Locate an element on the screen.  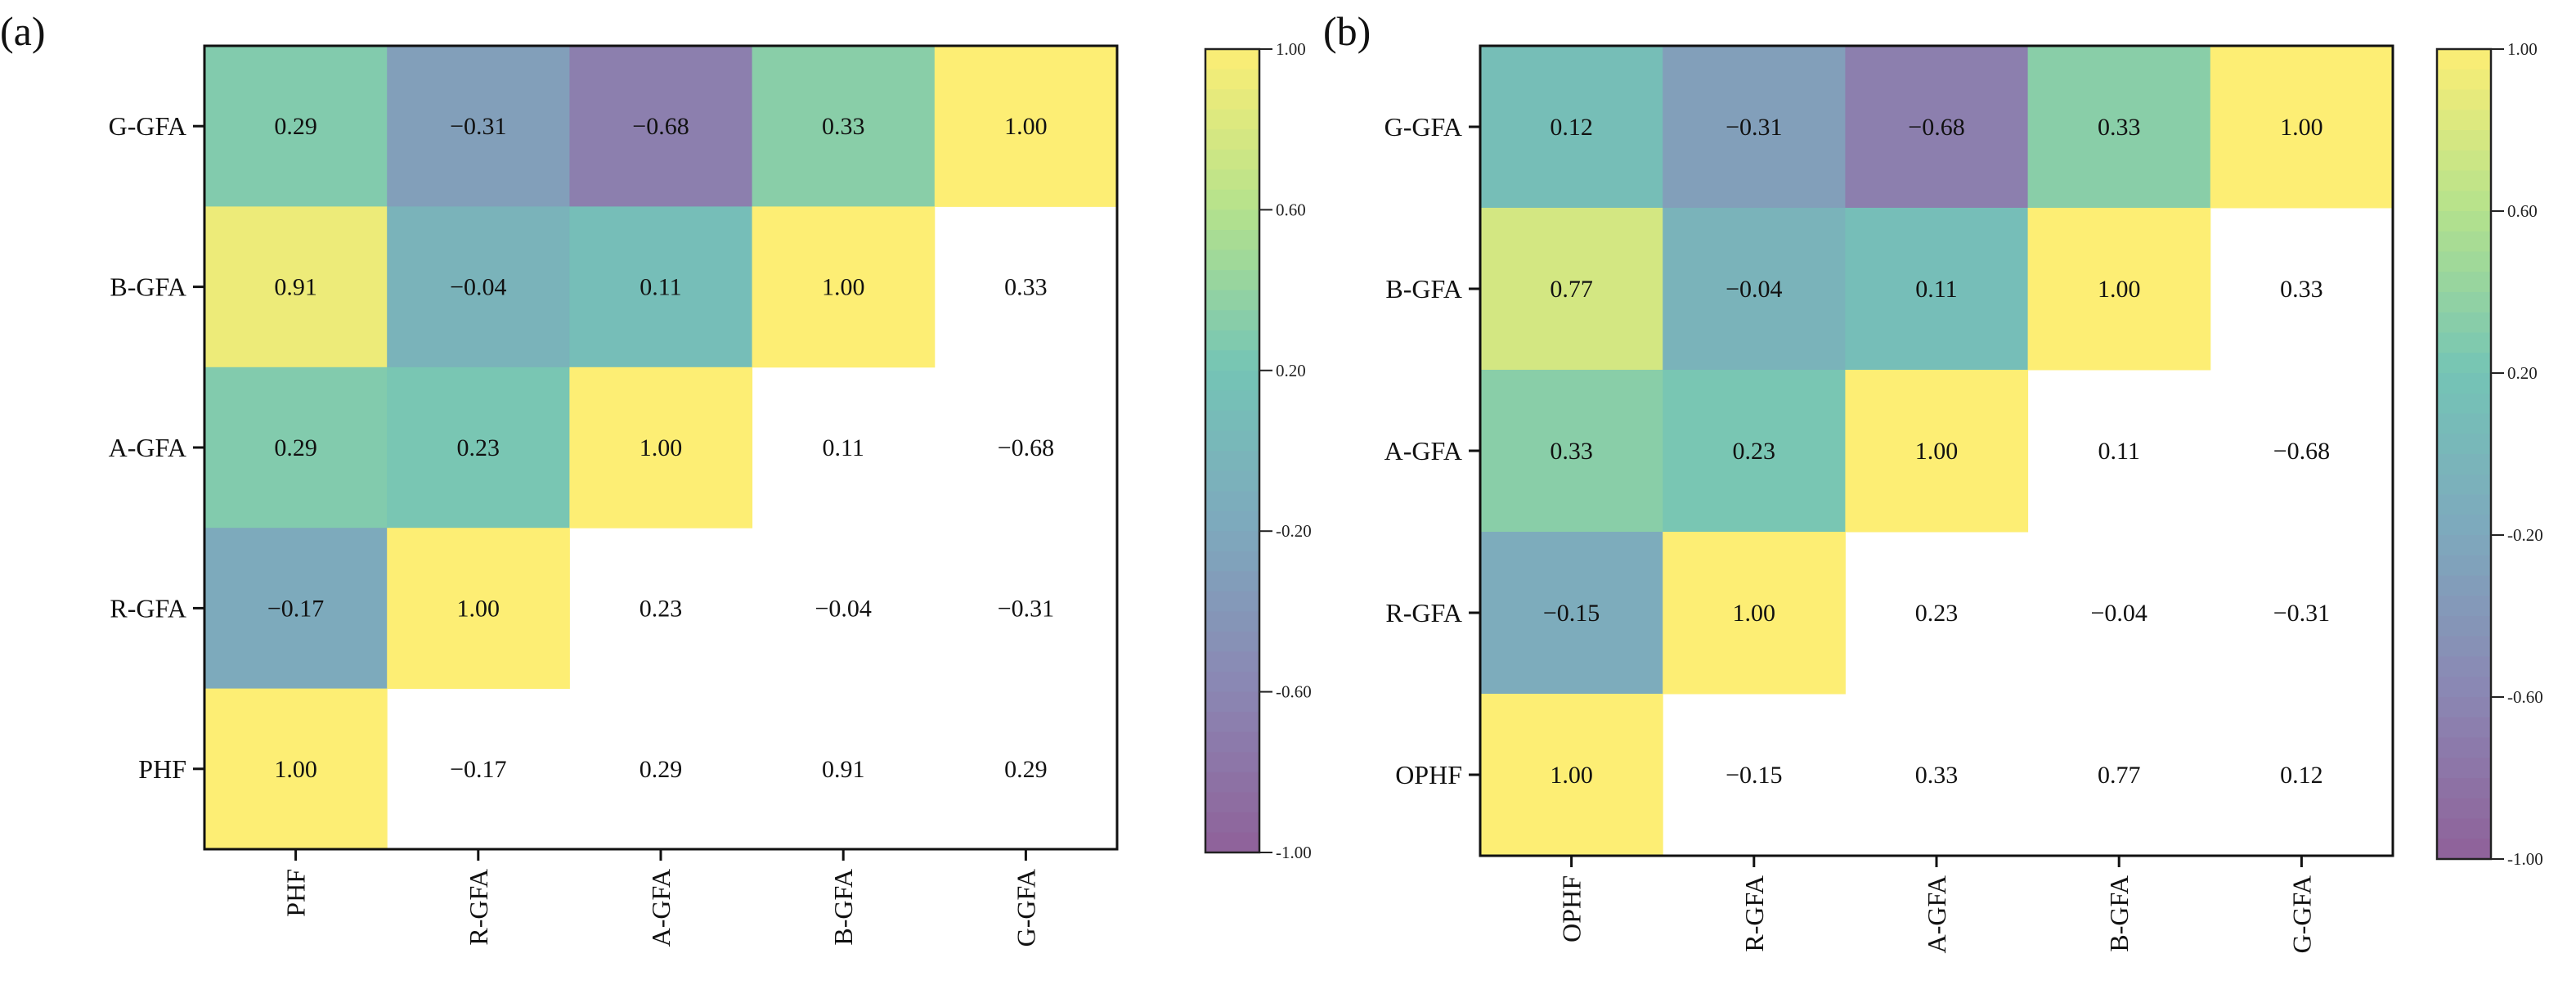
panel-label: (a) is located at coordinates (23, 31).